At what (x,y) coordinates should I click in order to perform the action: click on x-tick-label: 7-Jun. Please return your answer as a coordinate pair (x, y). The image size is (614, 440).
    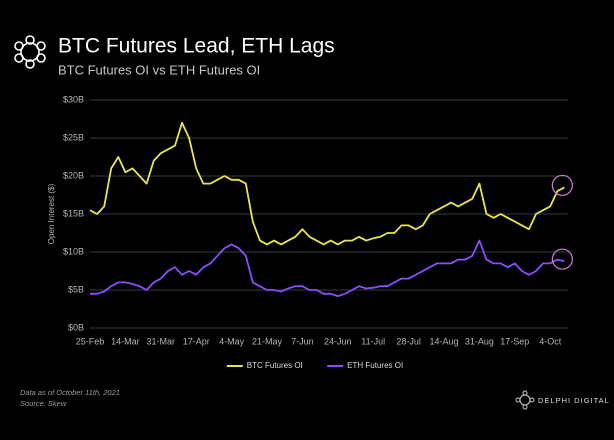
    Looking at the image, I should click on (302, 341).